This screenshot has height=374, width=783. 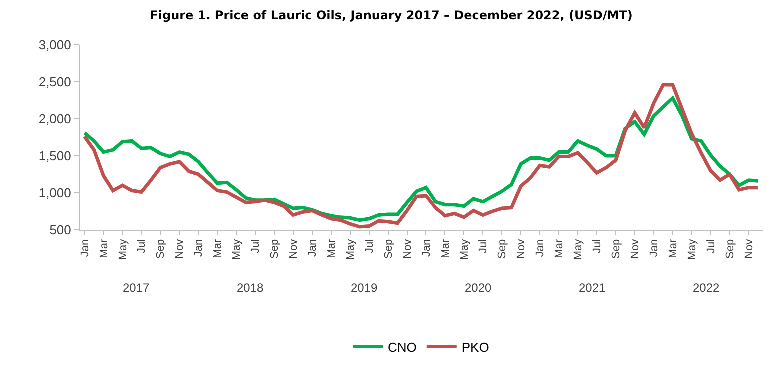 What do you see at coordinates (706, 288) in the screenshot?
I see `text: 2022` at bounding box center [706, 288].